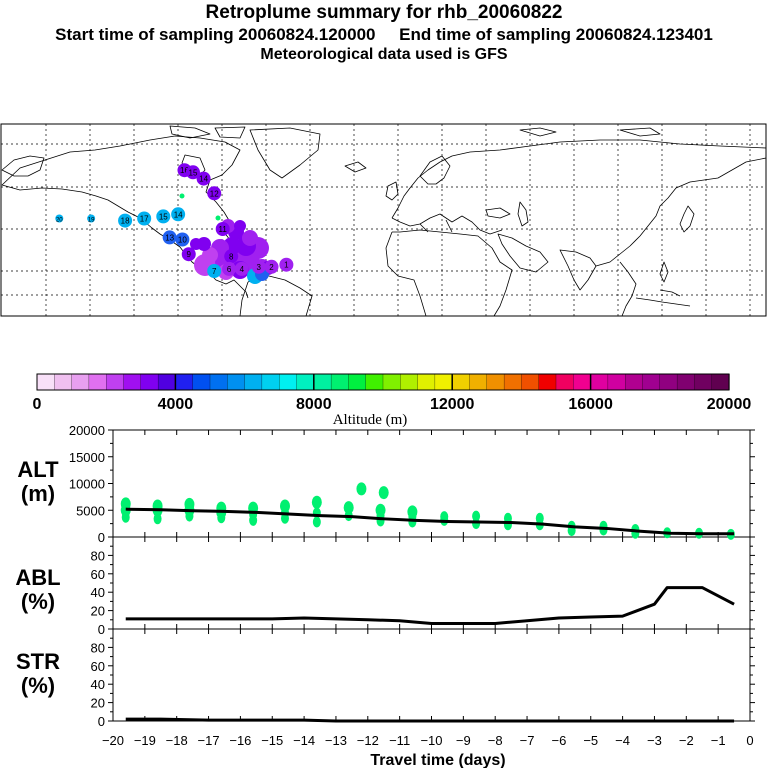  What do you see at coordinates (431, 675) in the screenshot?
I see `str-panel-frame` at bounding box center [431, 675].